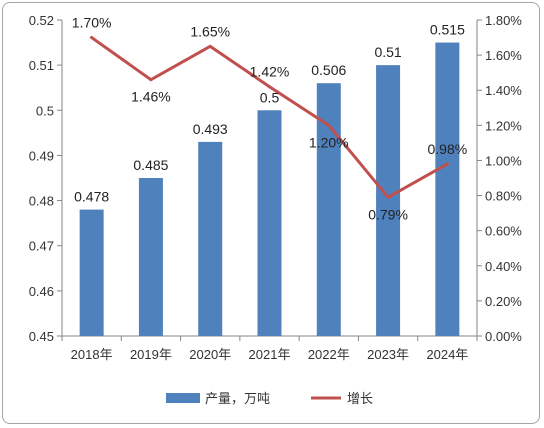 This screenshot has height=428, width=544. I want to click on x-axis-tick-label: 2024年, so click(447, 354).